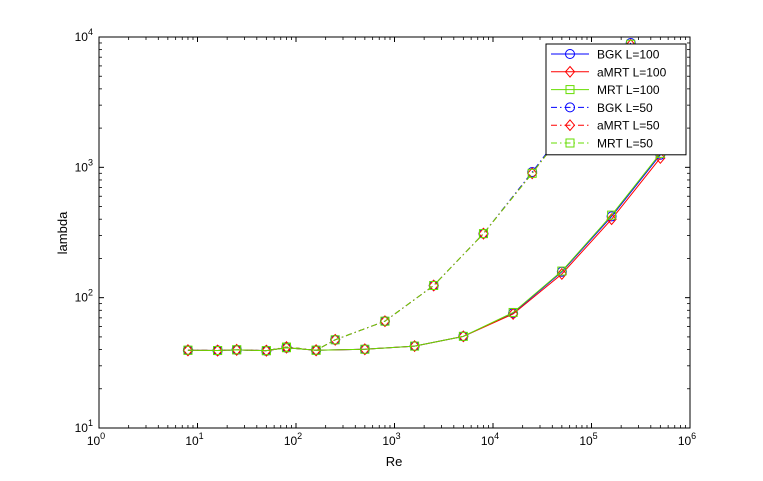  I want to click on legend-label: aMRT L=50, so click(628, 126).